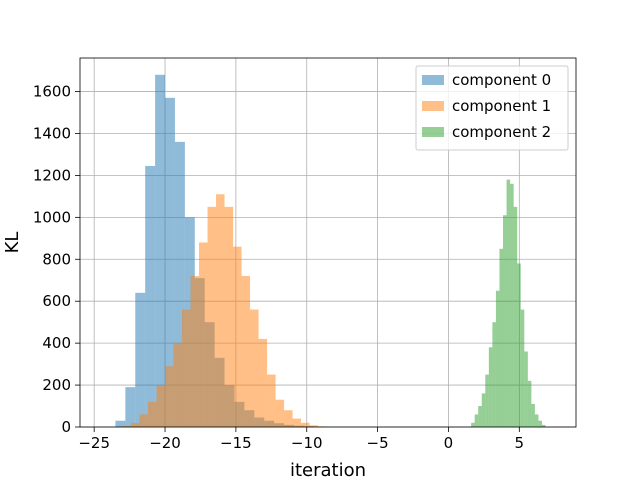 Image resolution: width=640 pixels, height=480 pixels. What do you see at coordinates (12, 243) in the screenshot?
I see `y-axis-label: KL` at bounding box center [12, 243].